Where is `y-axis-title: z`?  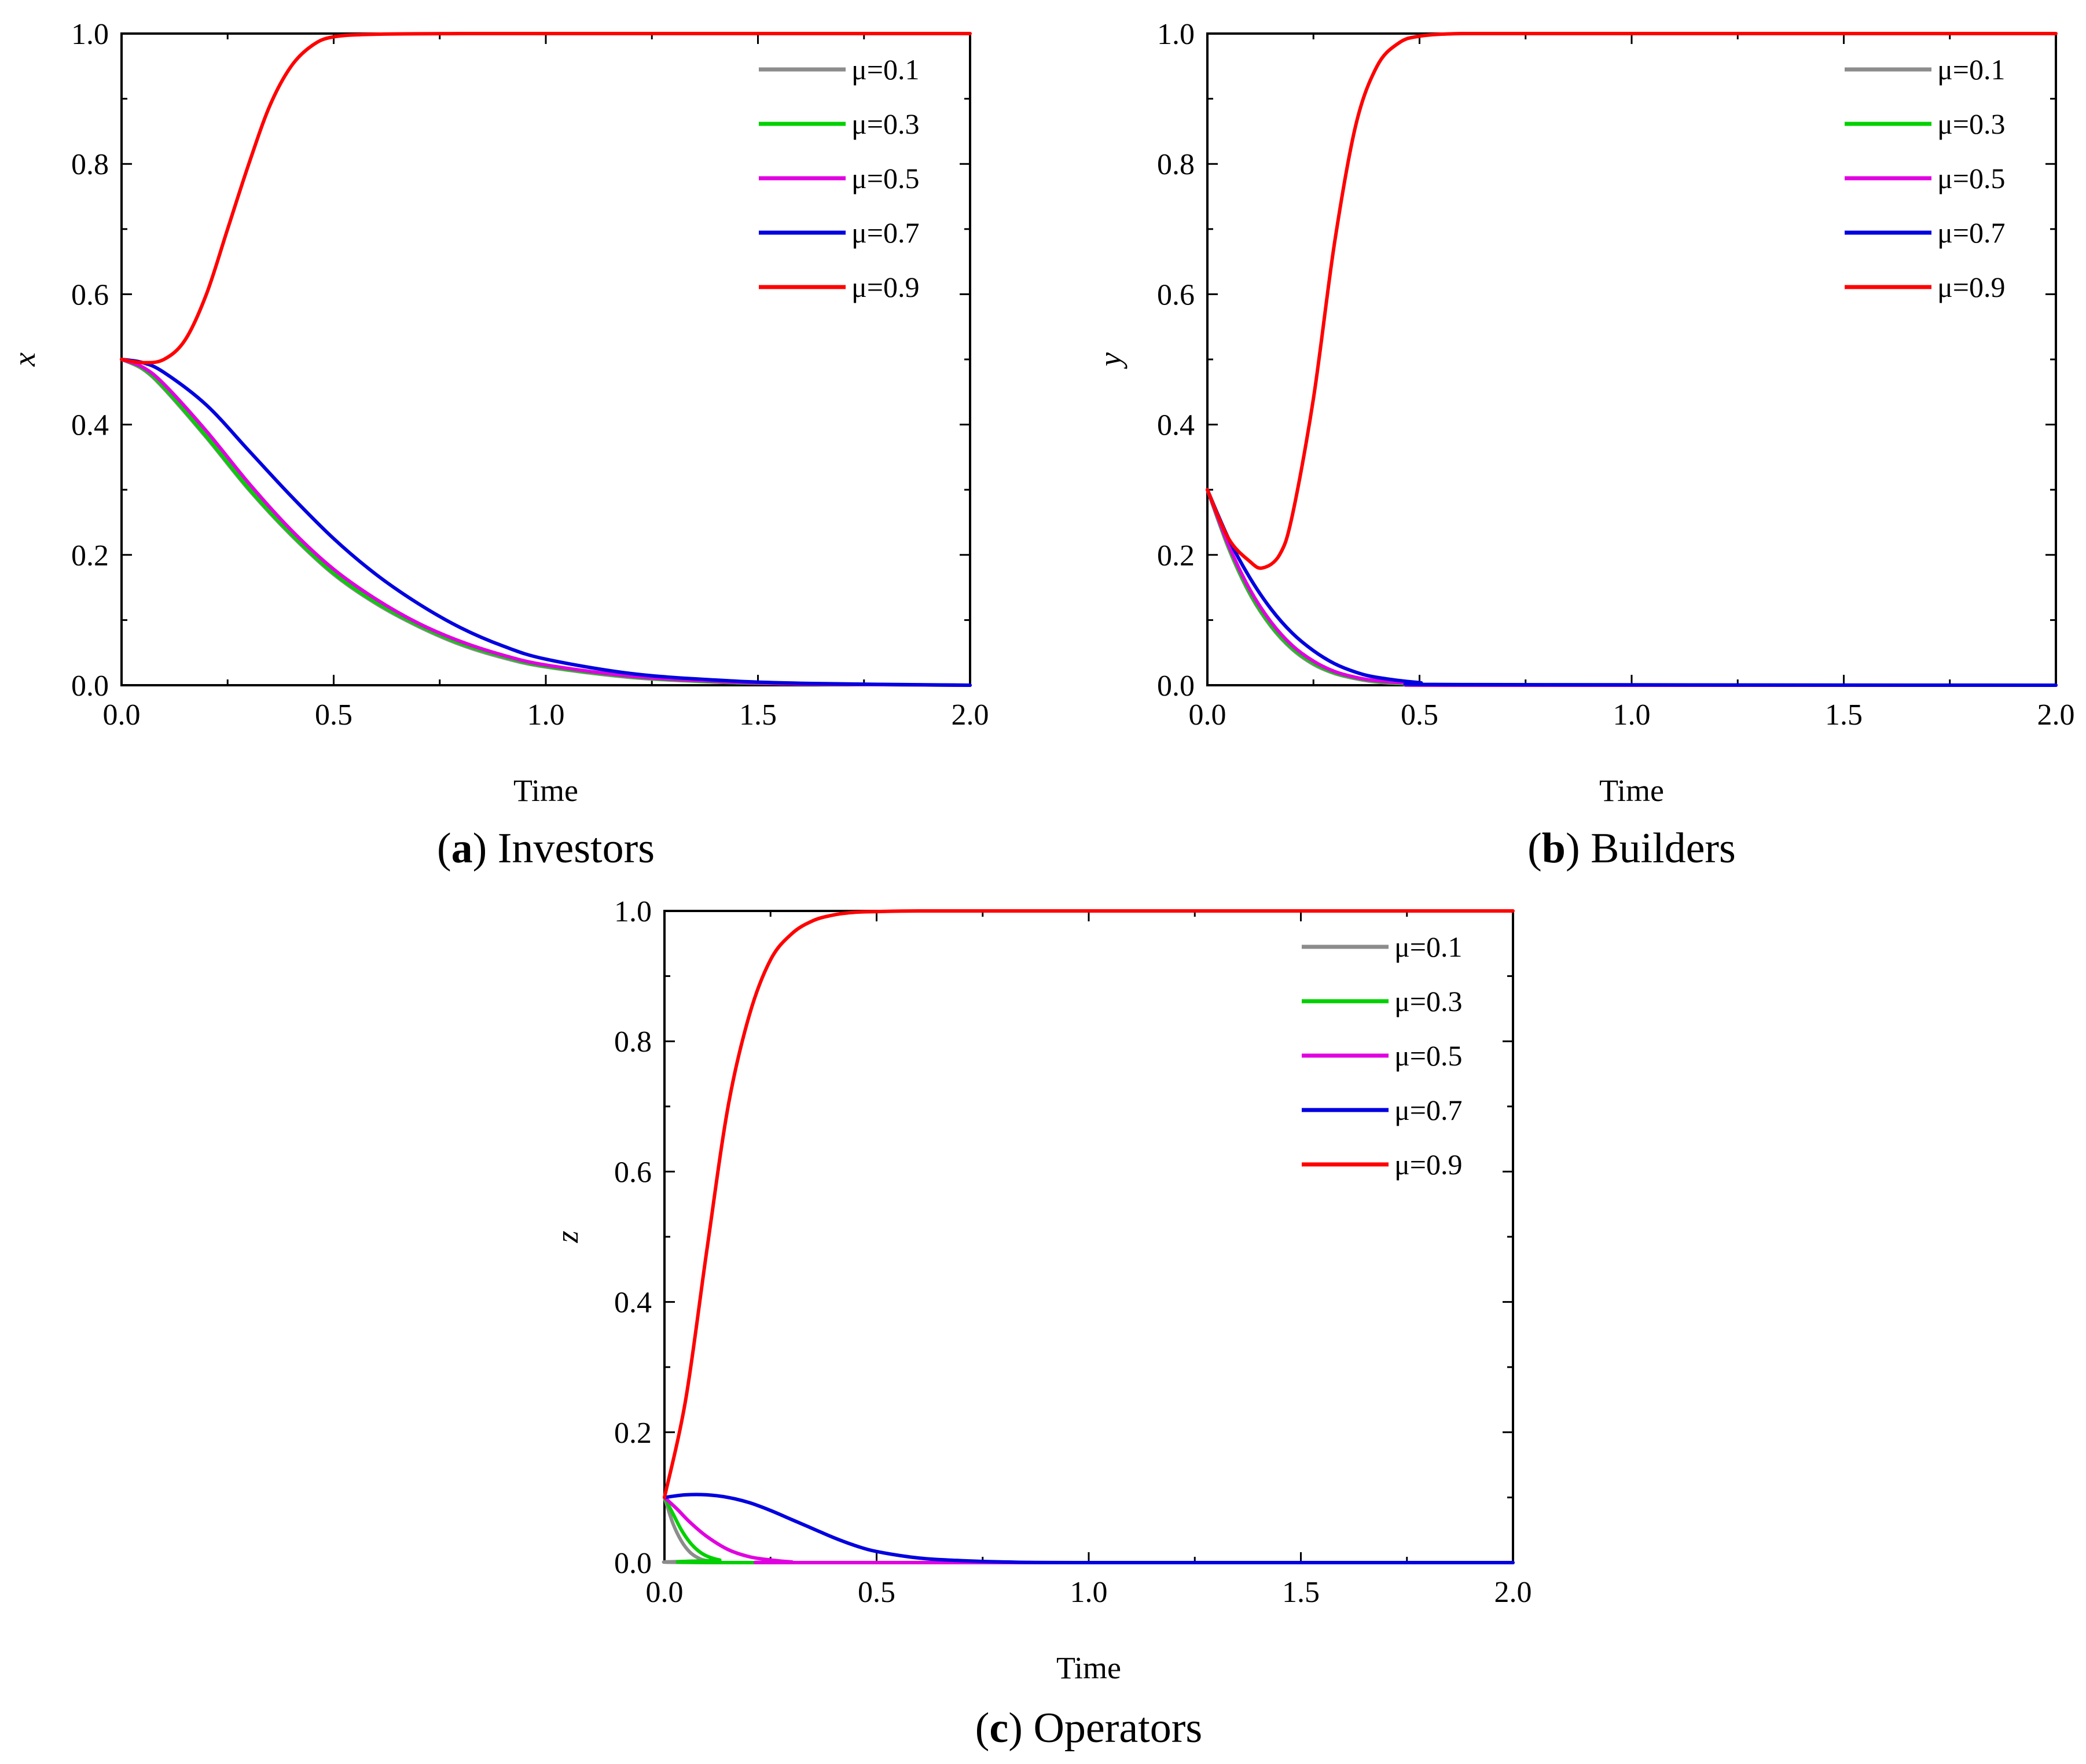 y-axis-title: z is located at coordinates (568, 1236).